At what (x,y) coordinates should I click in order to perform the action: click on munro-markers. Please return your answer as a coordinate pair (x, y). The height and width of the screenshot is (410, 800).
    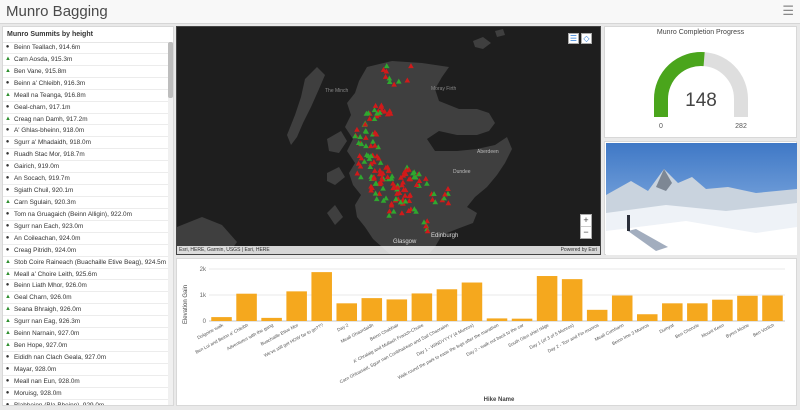
    Looking at the image, I should click on (402, 148).